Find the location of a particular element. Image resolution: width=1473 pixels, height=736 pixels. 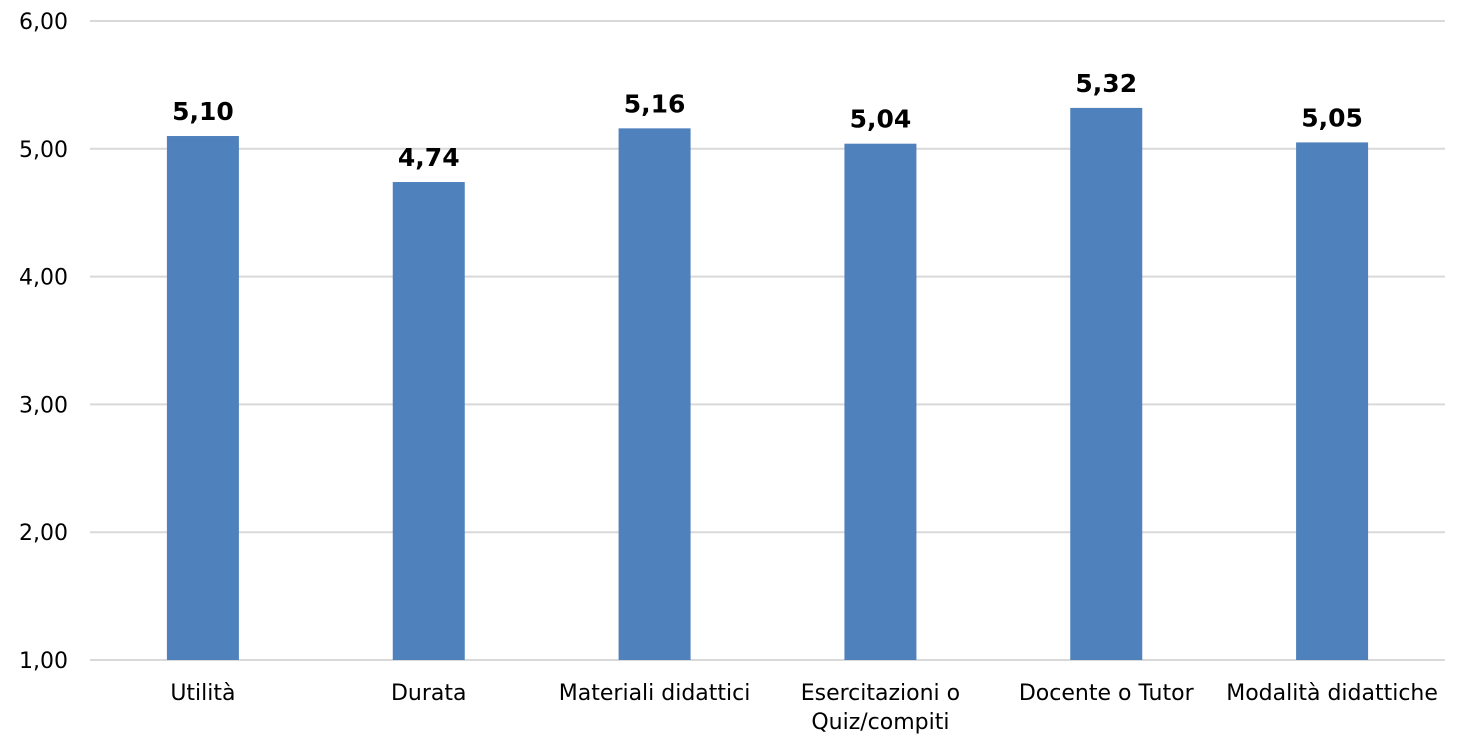

y-tick-label: 6,00 is located at coordinates (43, 22).